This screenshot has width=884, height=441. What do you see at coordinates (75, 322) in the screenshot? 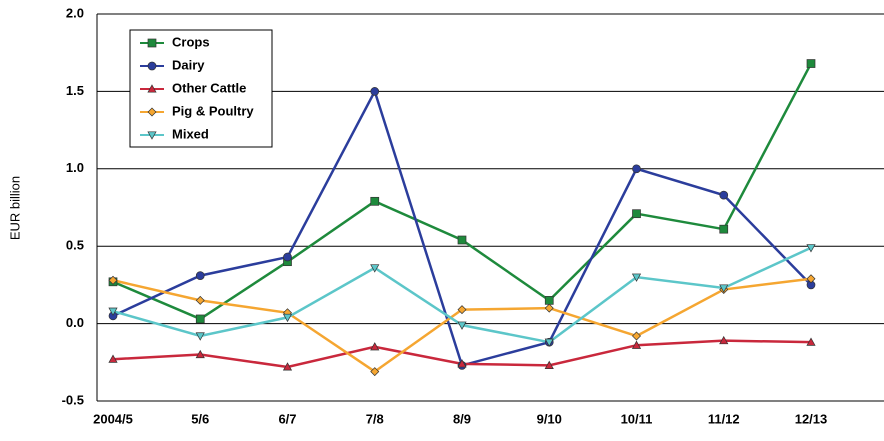
I see `y-tick-label: 0.0` at bounding box center [75, 322].